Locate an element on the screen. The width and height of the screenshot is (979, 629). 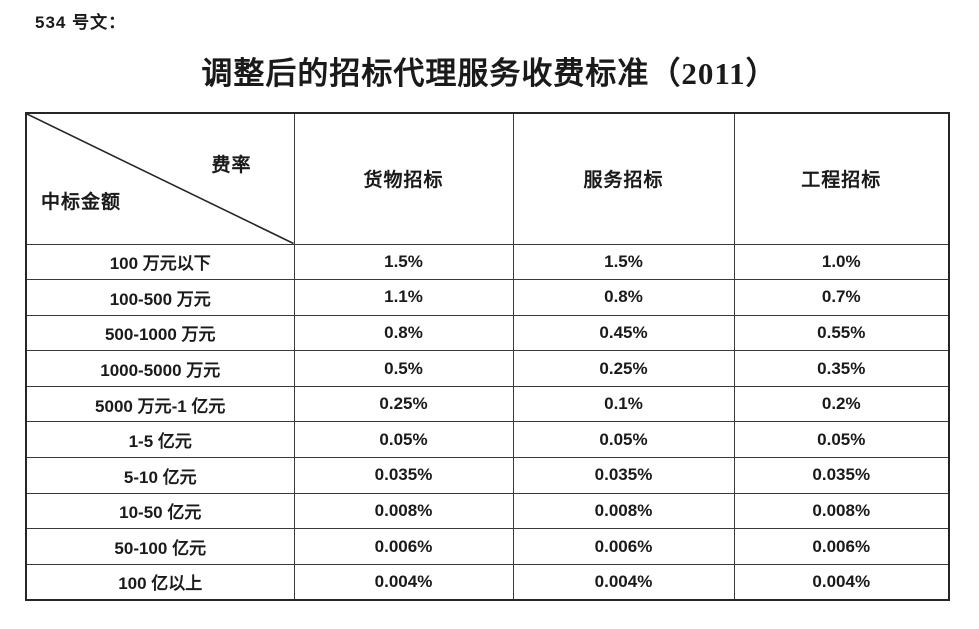
column-header-goods: 货物招标 is located at coordinates (403, 178).